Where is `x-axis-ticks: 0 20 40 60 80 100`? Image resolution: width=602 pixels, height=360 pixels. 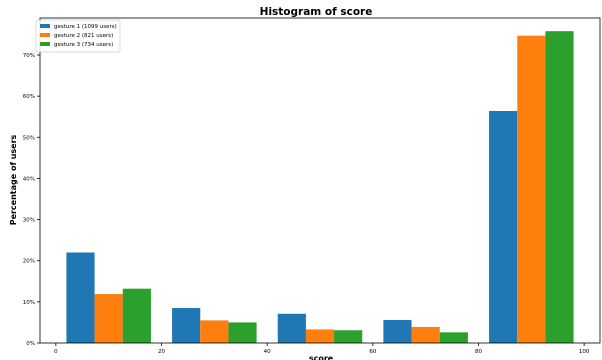 x-axis-ticks: 0 20 40 60 80 100 is located at coordinates (322, 349).